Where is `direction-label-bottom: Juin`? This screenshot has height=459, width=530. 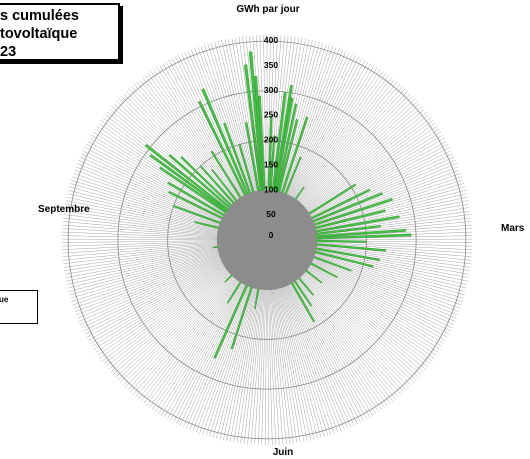
direction-label-bottom: Juin is located at coordinates (283, 452).